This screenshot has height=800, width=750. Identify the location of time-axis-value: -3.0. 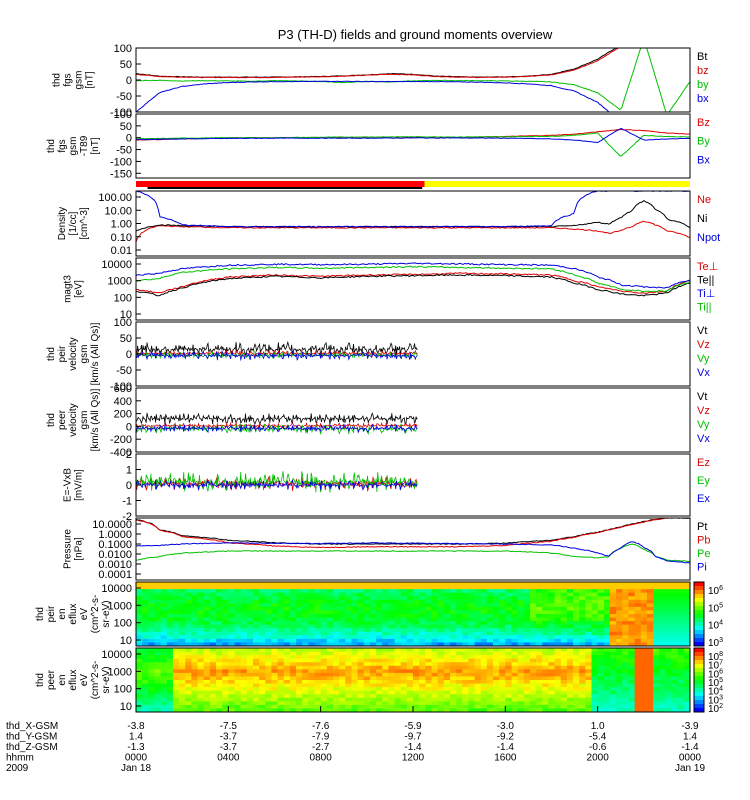
(506, 726).